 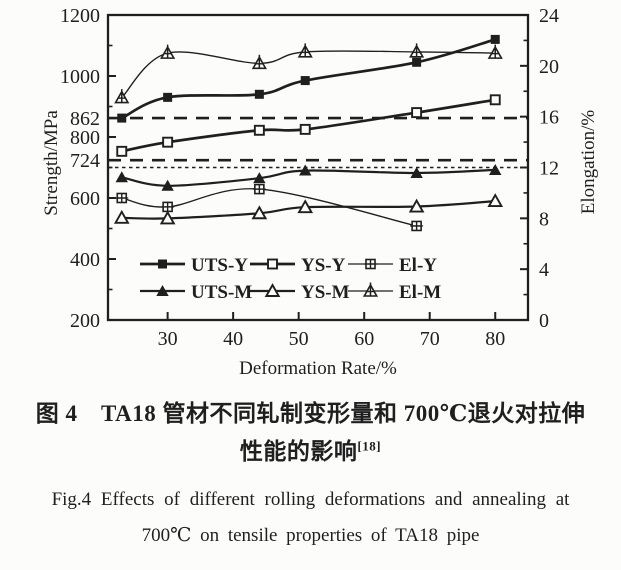 I want to click on caption-en-line2: 700℃ on tensile properties of TA18 pipe, so click(x=310, y=535).